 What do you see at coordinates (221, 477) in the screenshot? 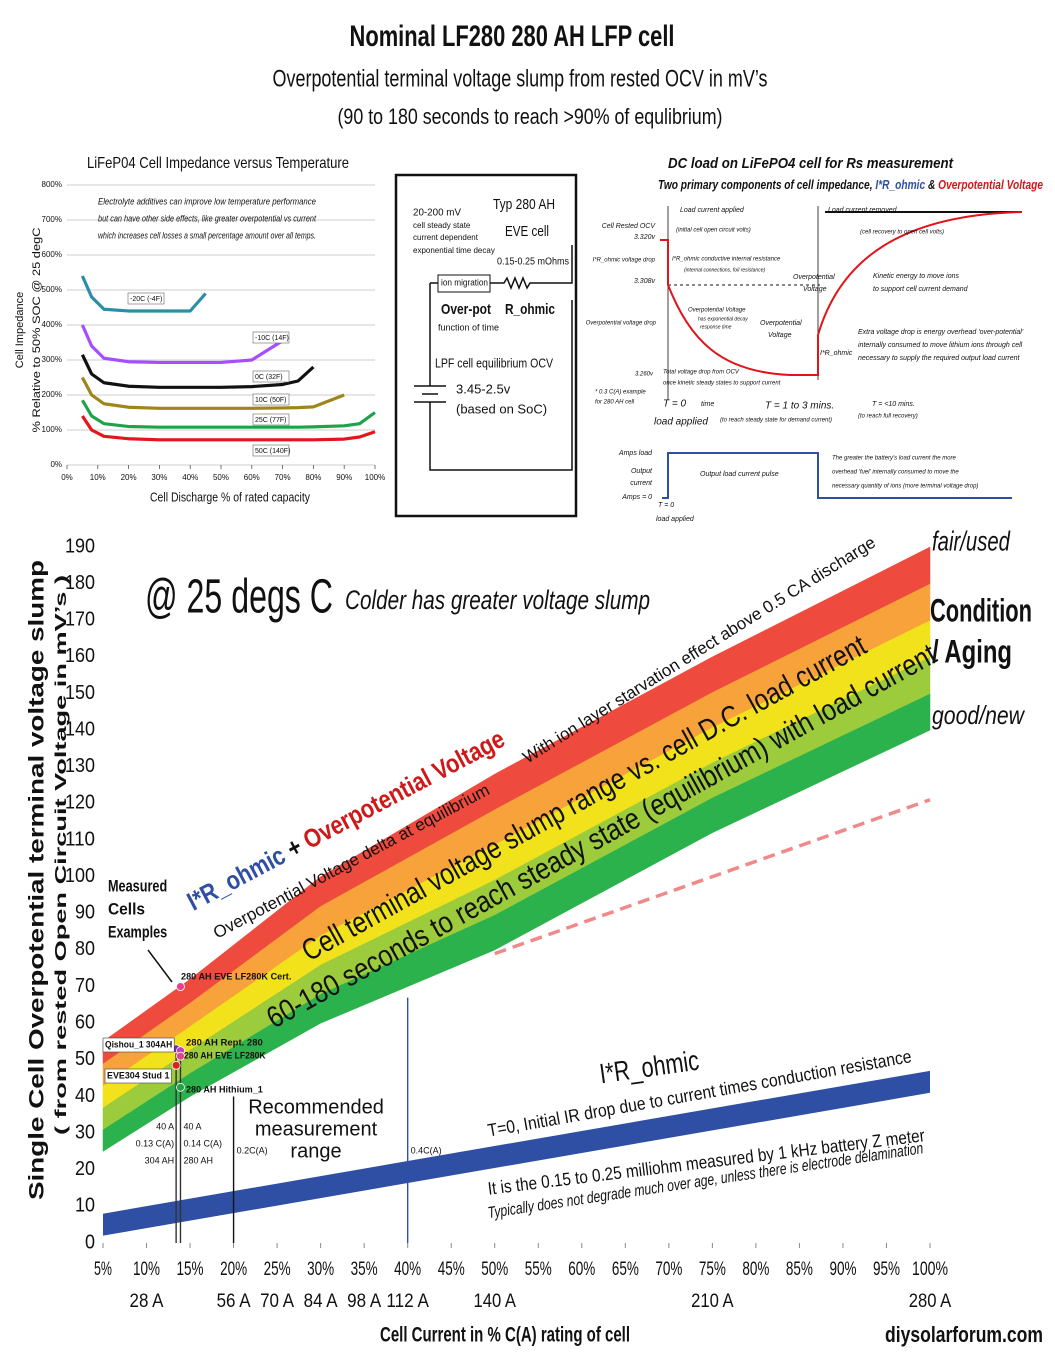
I see `x-tick-label: 50%` at bounding box center [221, 477].